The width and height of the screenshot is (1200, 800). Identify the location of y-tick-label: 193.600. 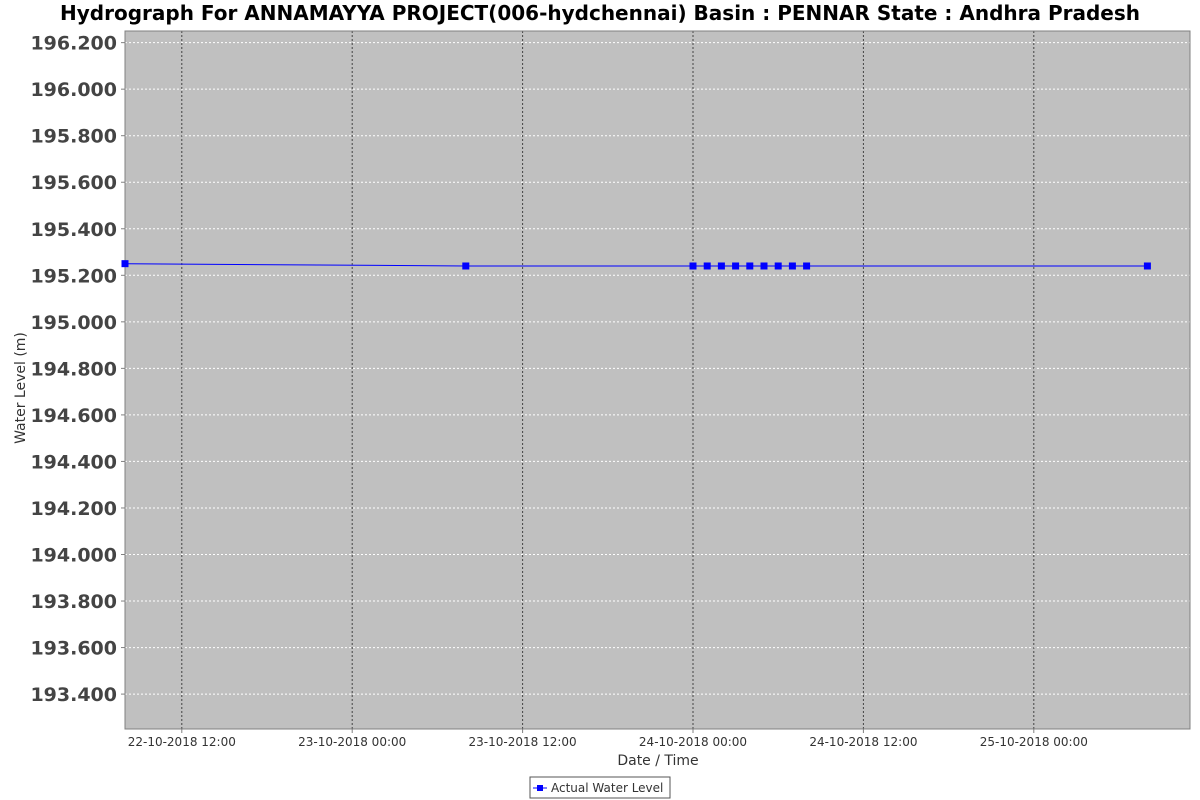
(73, 649).